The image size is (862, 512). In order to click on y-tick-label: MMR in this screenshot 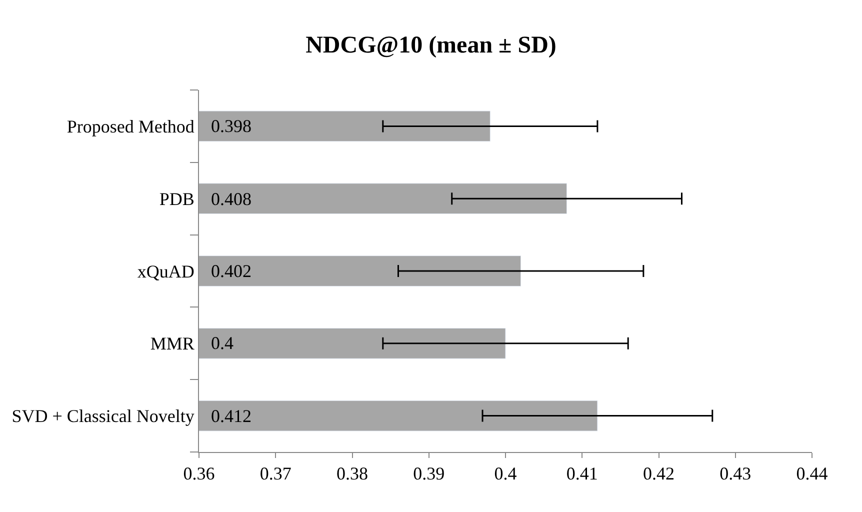, I will do `click(172, 344)`.